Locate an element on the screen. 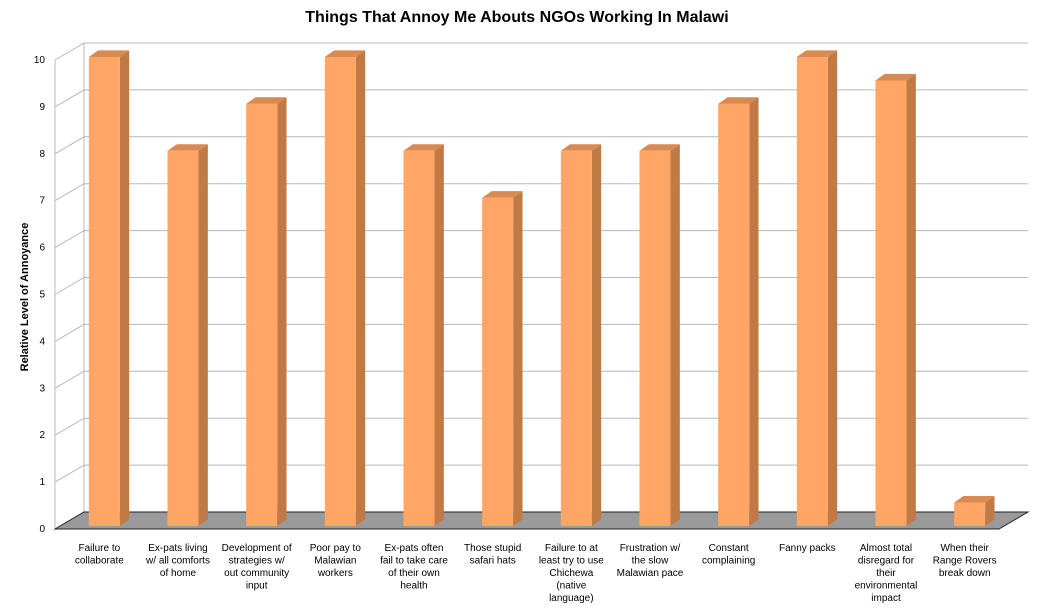  y-tick-label: 2 is located at coordinates (42, 435).